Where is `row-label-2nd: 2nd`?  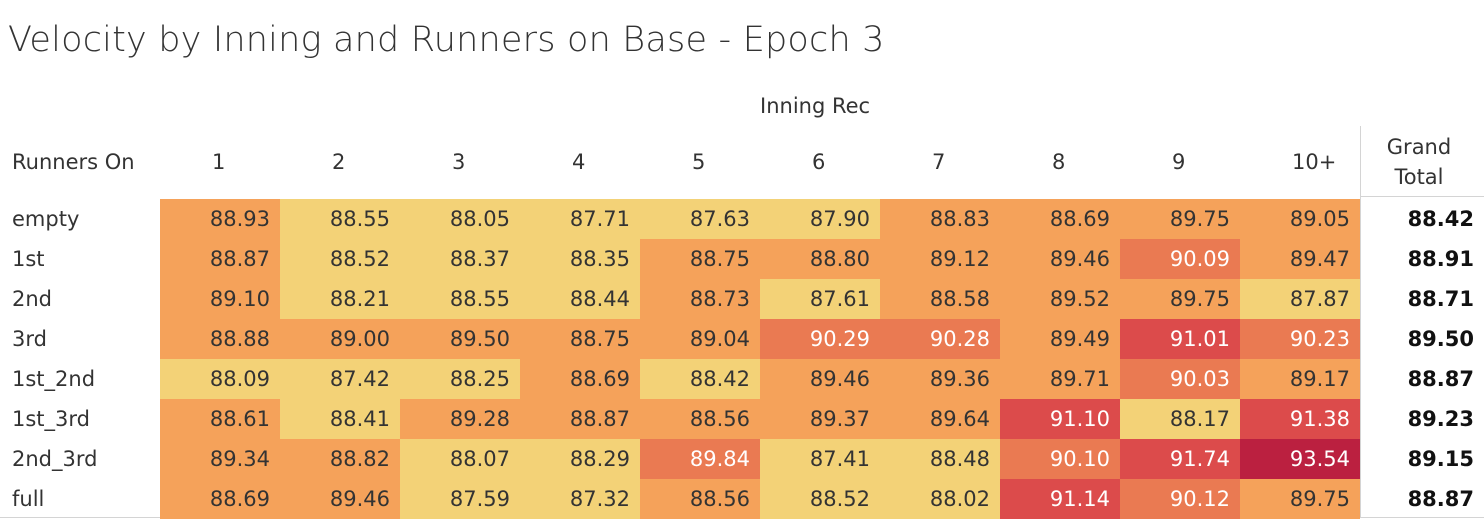 row-label-2nd: 2nd is located at coordinates (32, 299).